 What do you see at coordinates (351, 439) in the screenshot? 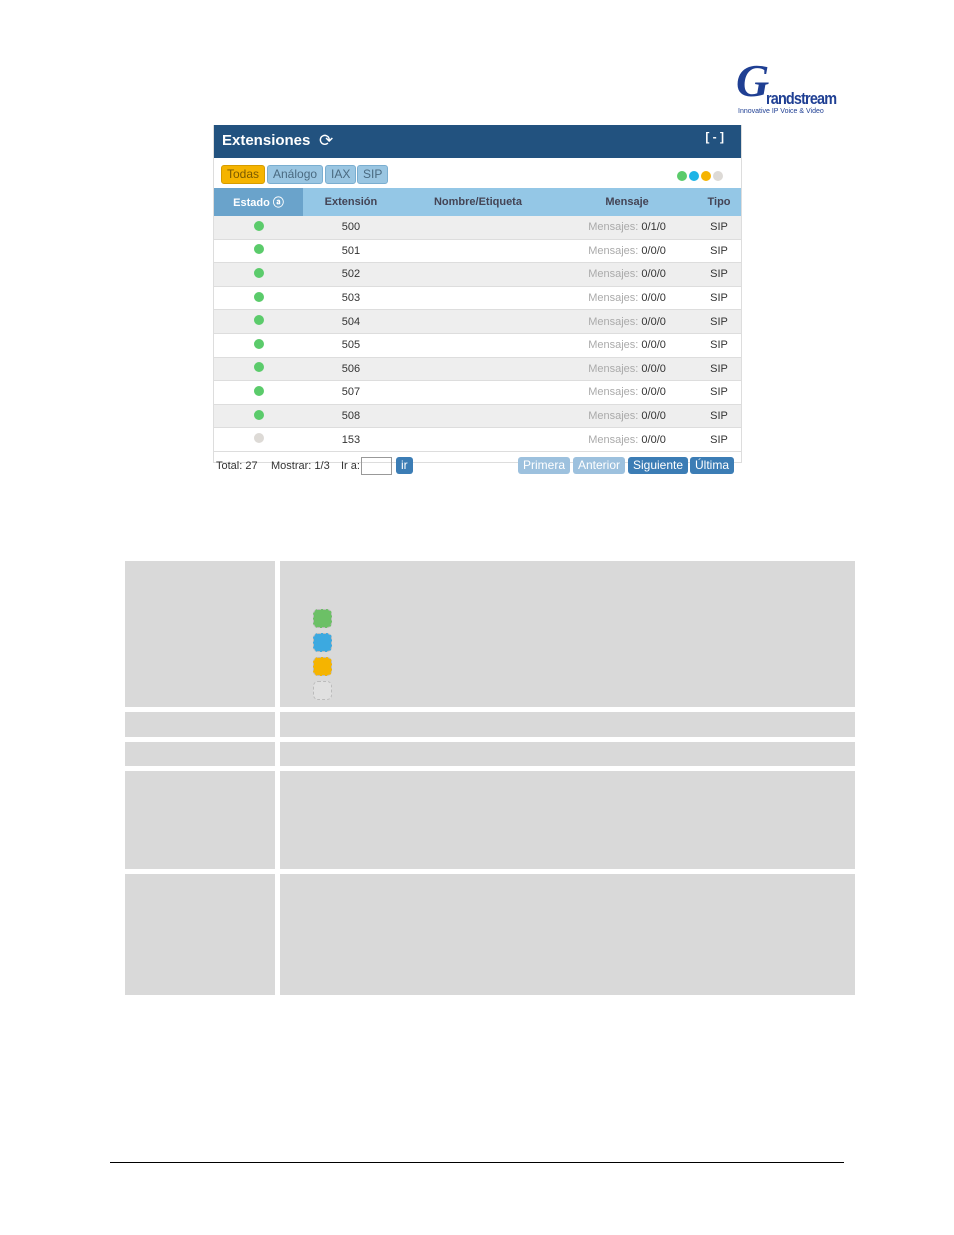
I see `extension-cell: 153` at bounding box center [351, 439].